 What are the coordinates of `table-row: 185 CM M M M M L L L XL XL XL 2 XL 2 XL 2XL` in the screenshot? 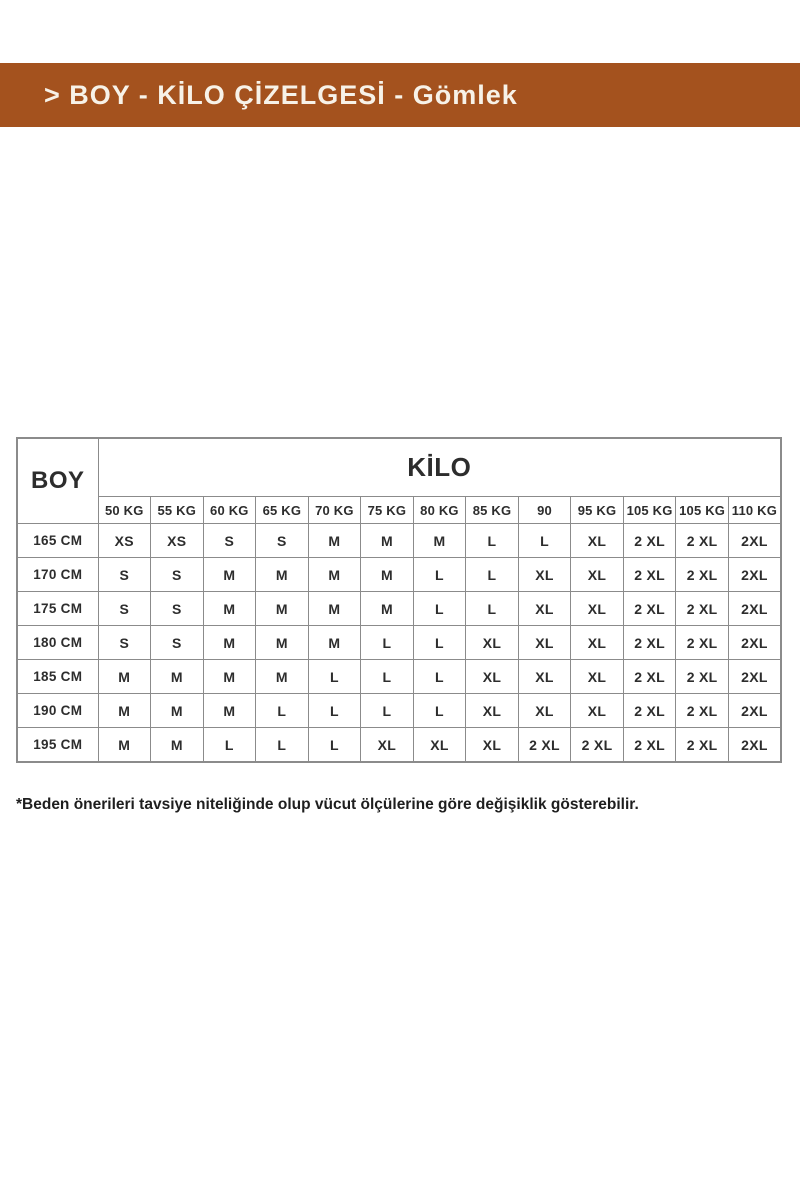 It's located at (399, 676).